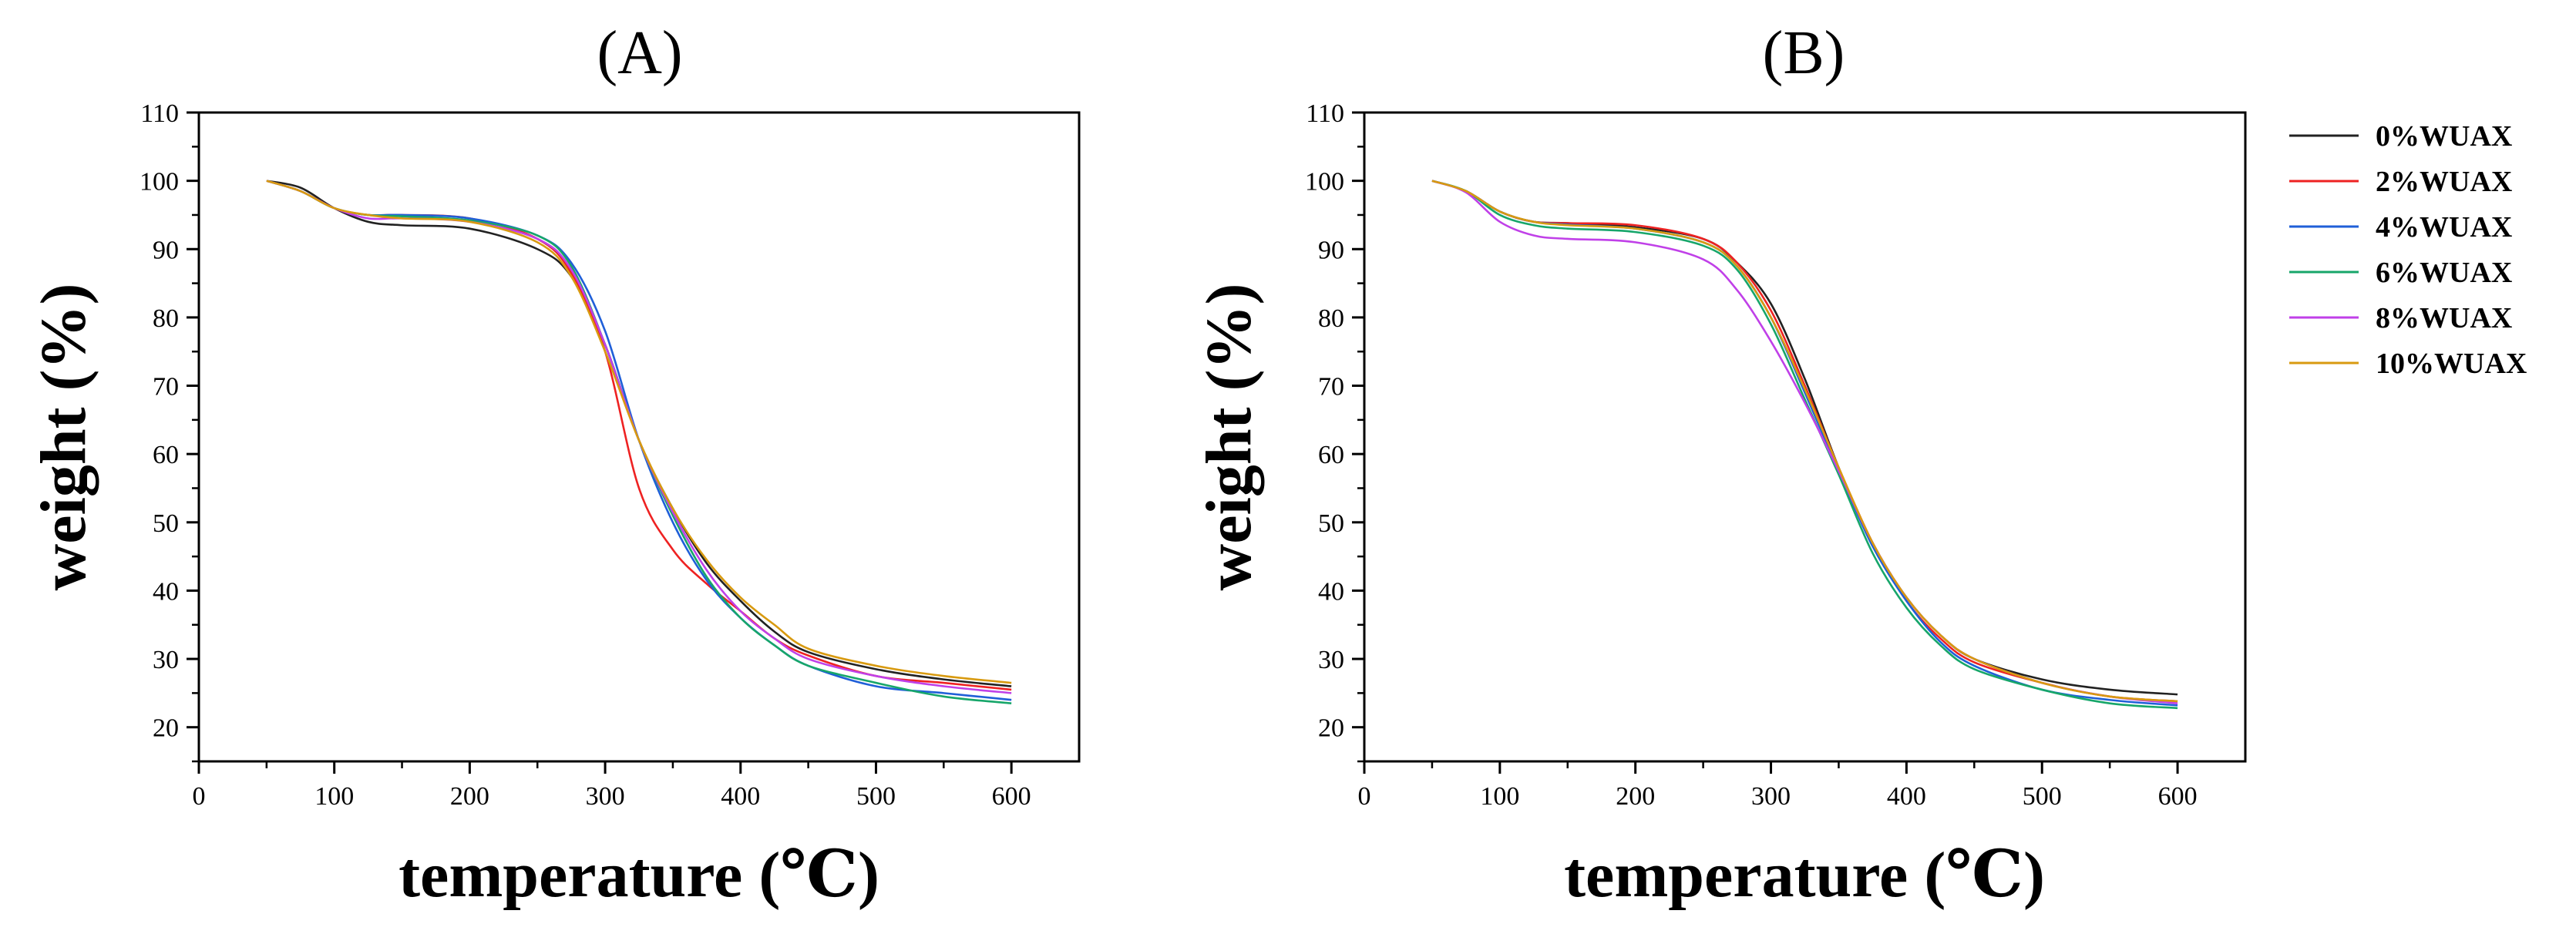 The image size is (2576, 934). What do you see at coordinates (1229, 437) in the screenshot?
I see `y-axis-label-b: weight (%)` at bounding box center [1229, 437].